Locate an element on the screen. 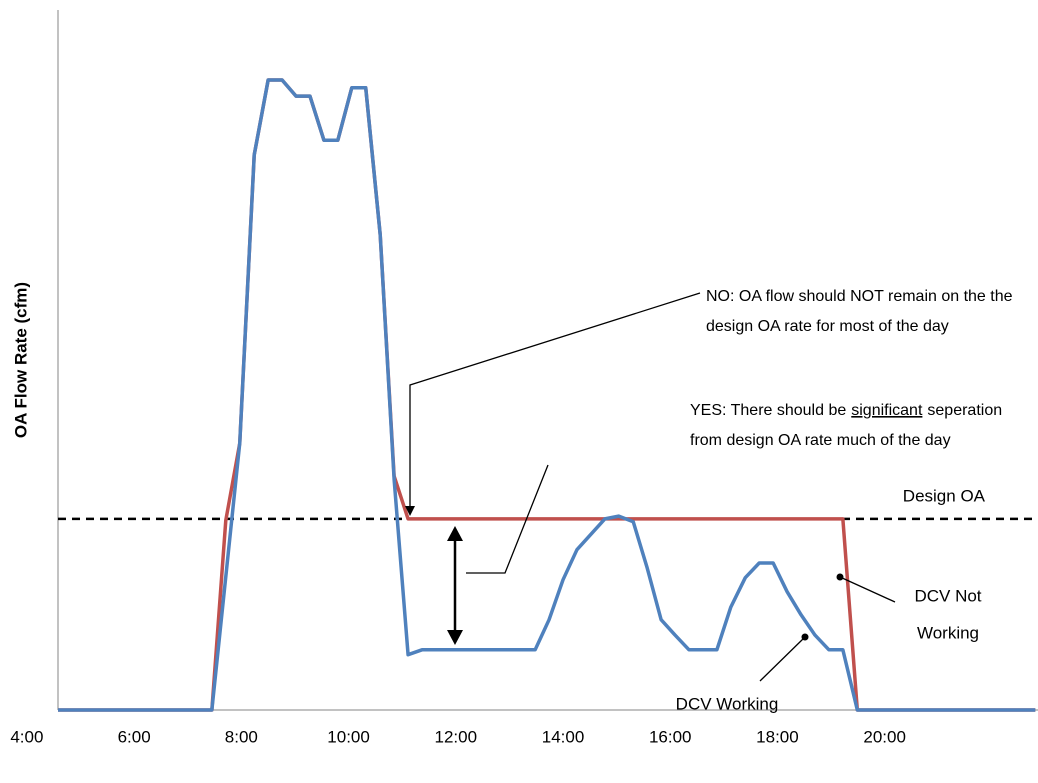 The width and height of the screenshot is (1038, 783). x-tick-label: 6:00 is located at coordinates (134, 736).